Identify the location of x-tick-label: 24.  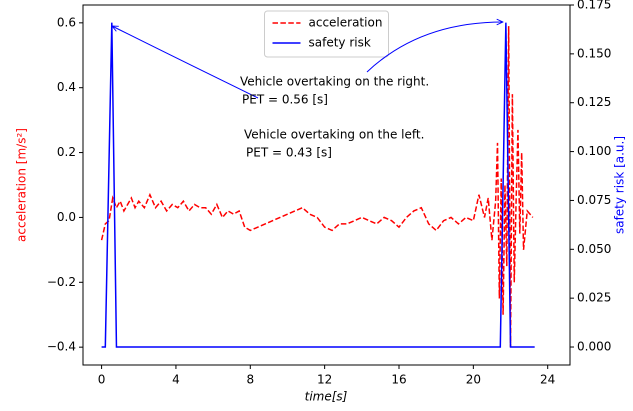
(547, 380).